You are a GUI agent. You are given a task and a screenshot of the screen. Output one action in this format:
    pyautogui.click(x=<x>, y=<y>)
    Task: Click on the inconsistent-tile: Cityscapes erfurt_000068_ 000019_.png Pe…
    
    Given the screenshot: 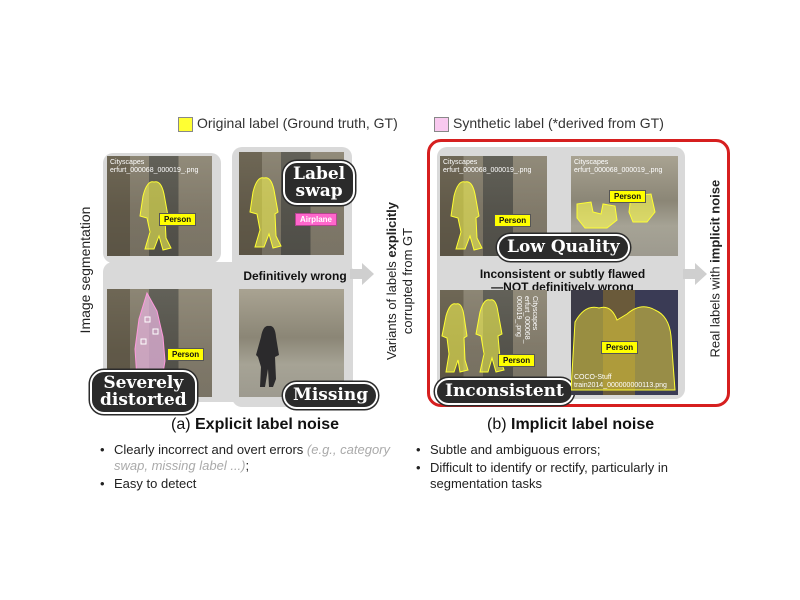 What is the action you would take?
    pyautogui.click(x=493, y=342)
    